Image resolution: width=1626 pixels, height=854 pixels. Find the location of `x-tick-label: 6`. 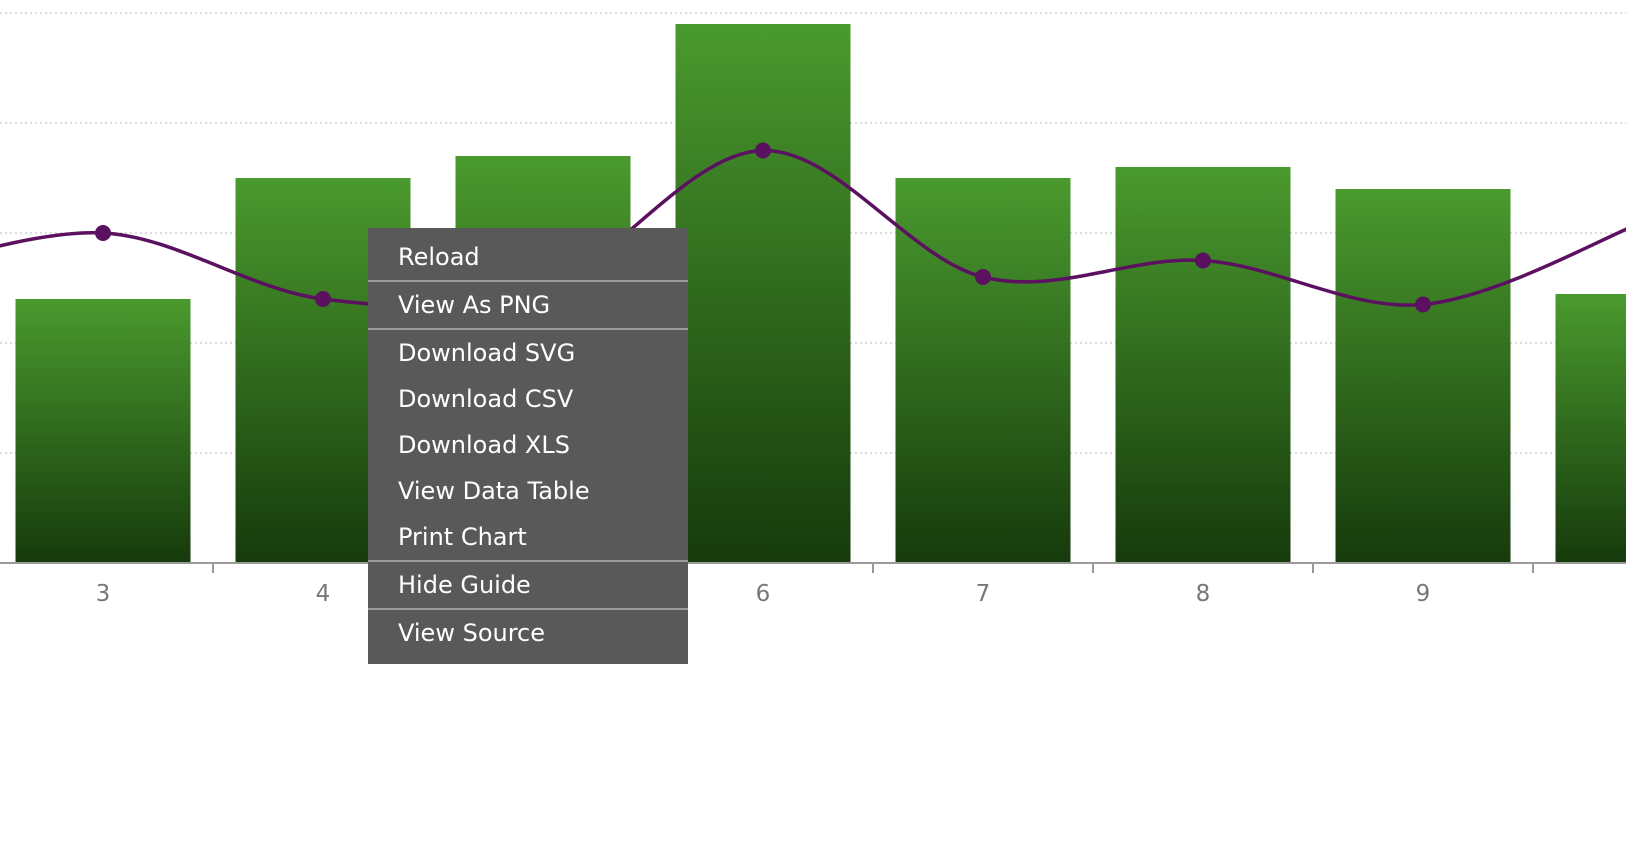

x-tick-label: 6 is located at coordinates (763, 594).